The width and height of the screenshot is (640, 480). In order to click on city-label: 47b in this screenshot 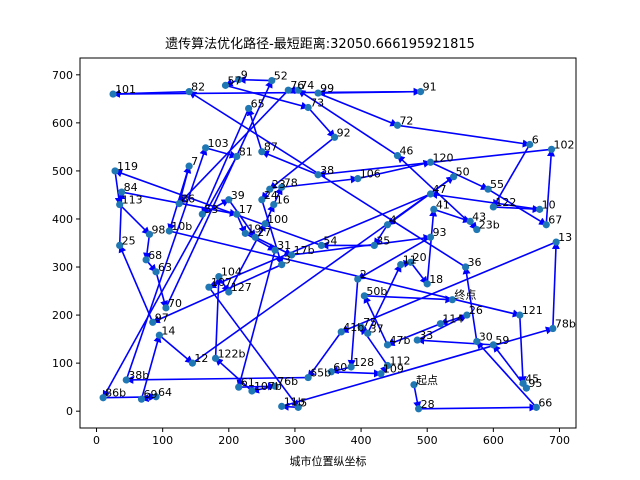, I will do `click(400, 340)`.